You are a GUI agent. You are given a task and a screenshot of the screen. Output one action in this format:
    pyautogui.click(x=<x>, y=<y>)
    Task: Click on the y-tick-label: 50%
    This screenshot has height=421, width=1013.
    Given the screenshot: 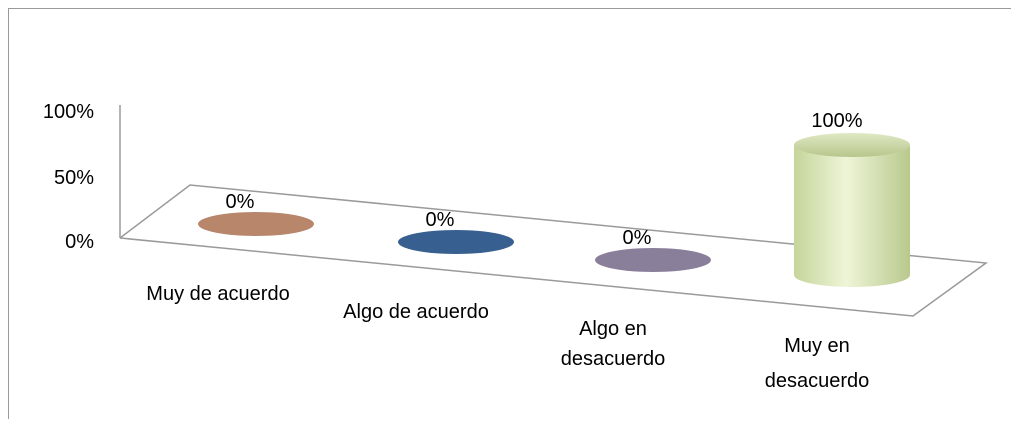 What is the action you would take?
    pyautogui.click(x=74, y=178)
    